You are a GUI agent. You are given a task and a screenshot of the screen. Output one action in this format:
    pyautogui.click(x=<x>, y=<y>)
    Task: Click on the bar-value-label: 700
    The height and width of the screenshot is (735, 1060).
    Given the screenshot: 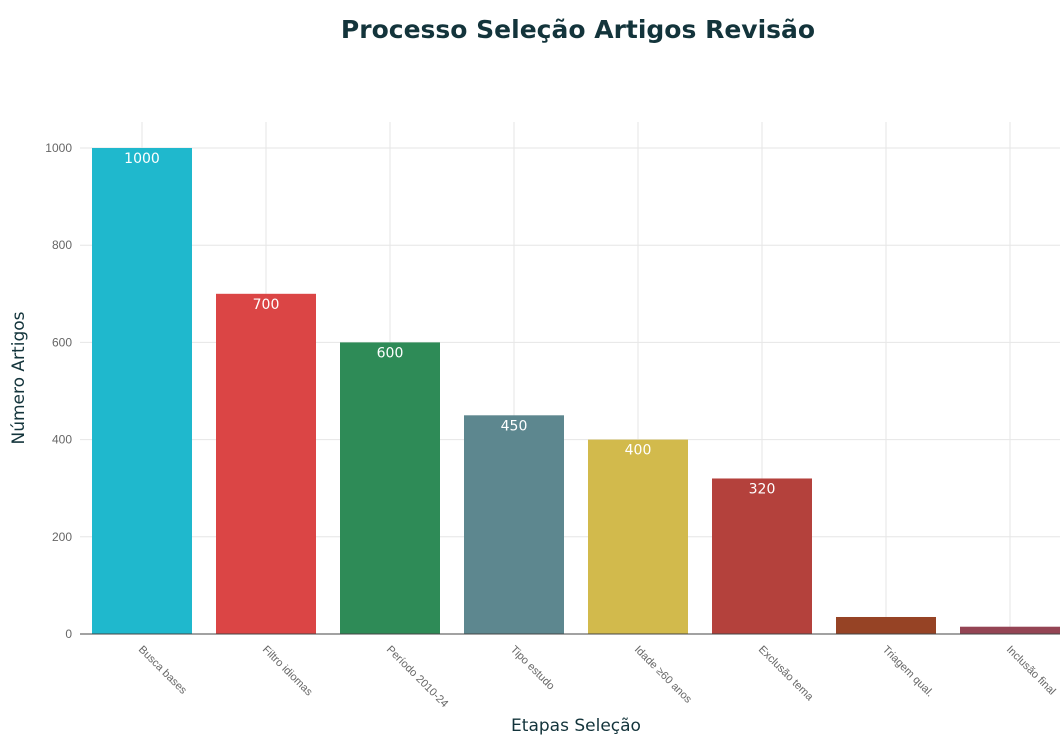 What is the action you would take?
    pyautogui.click(x=266, y=305)
    